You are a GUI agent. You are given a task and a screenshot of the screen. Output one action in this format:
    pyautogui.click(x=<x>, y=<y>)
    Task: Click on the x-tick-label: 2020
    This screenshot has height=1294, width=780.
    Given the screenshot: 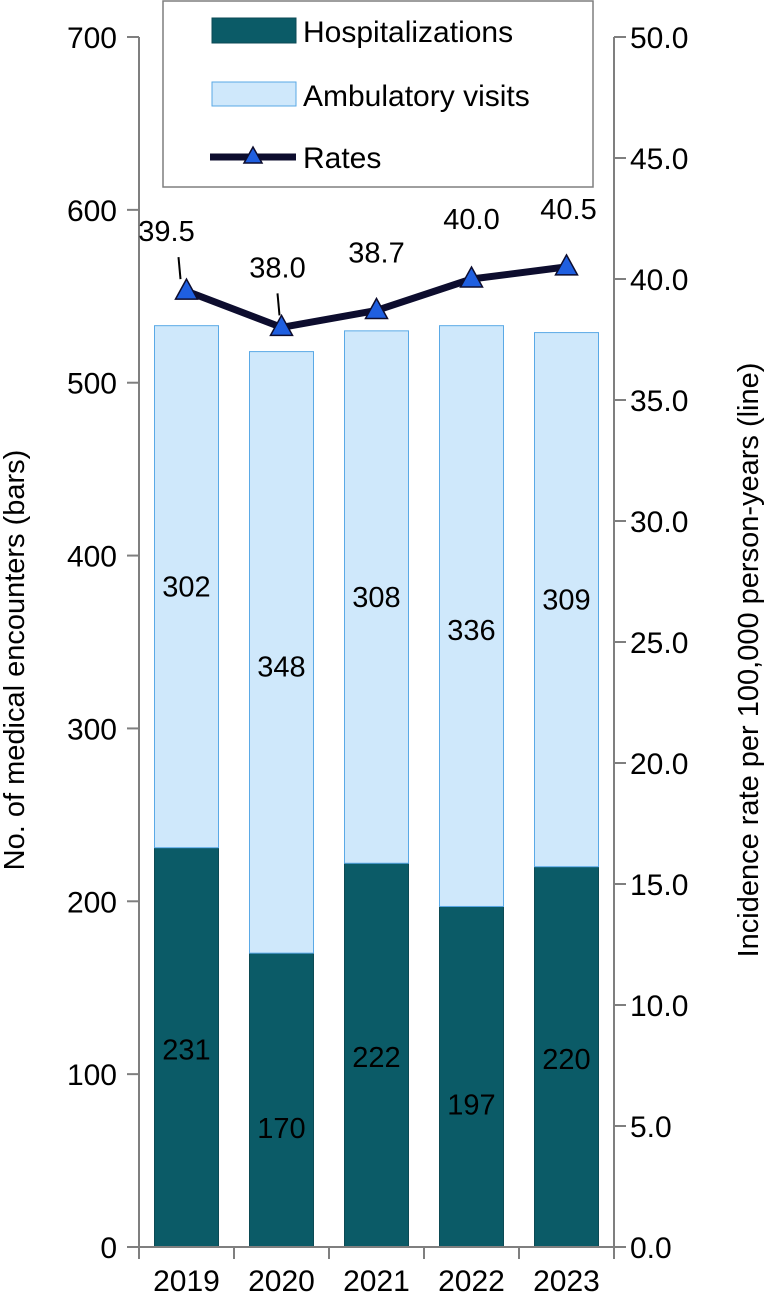 What is the action you would take?
    pyautogui.click(x=281, y=1279)
    